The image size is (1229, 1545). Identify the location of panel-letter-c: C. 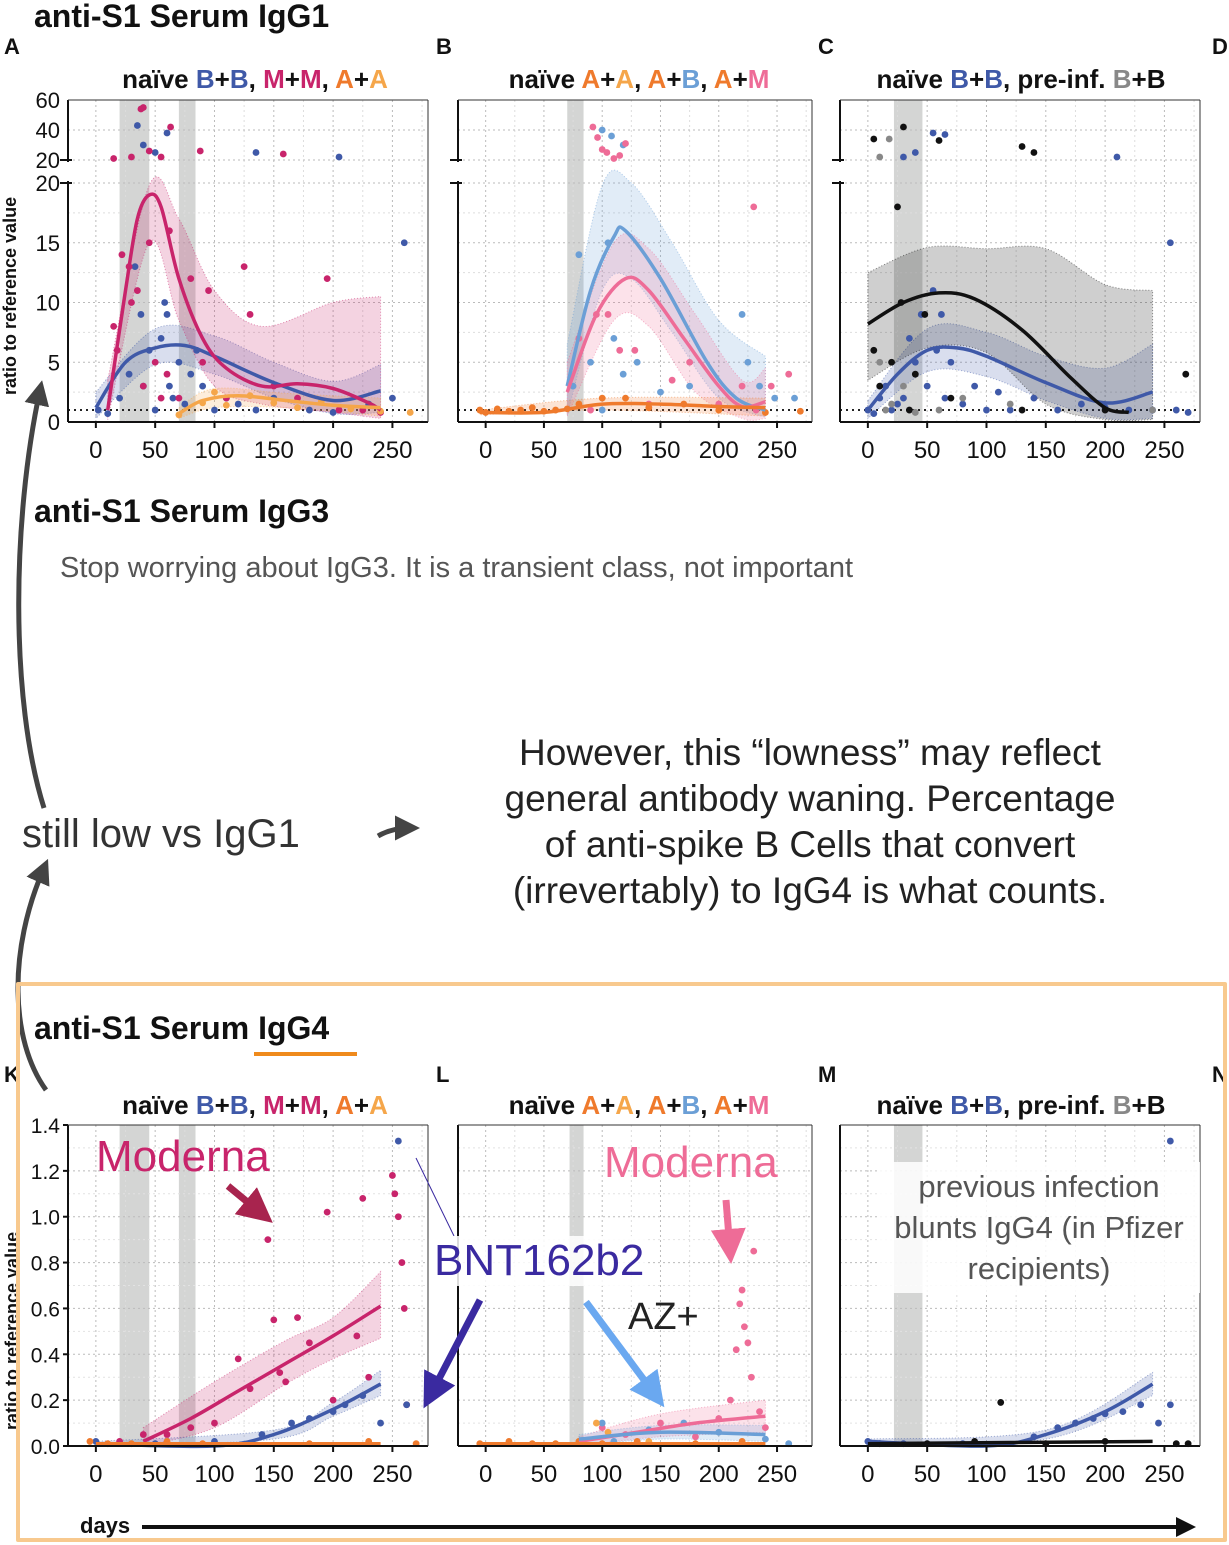
(826, 46).